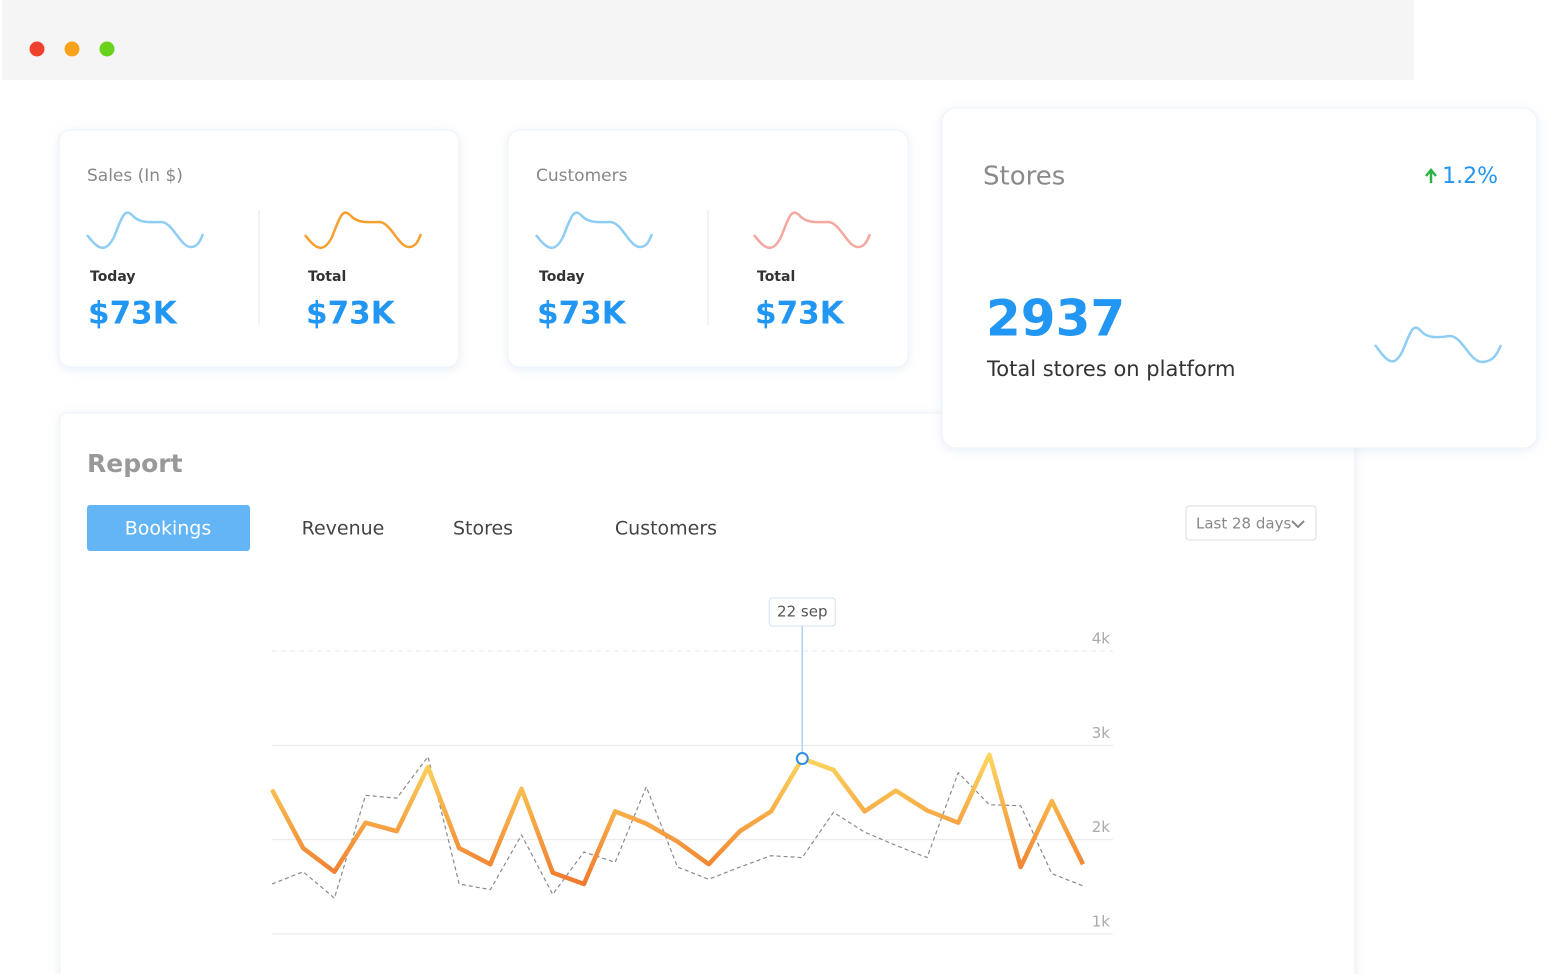 The height and width of the screenshot is (974, 1565). I want to click on stores-value: 2937, so click(1055, 319).